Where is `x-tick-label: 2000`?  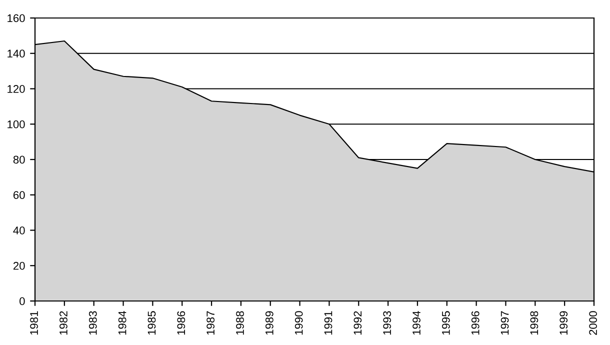 x-tick-label: 2000 is located at coordinates (593, 323).